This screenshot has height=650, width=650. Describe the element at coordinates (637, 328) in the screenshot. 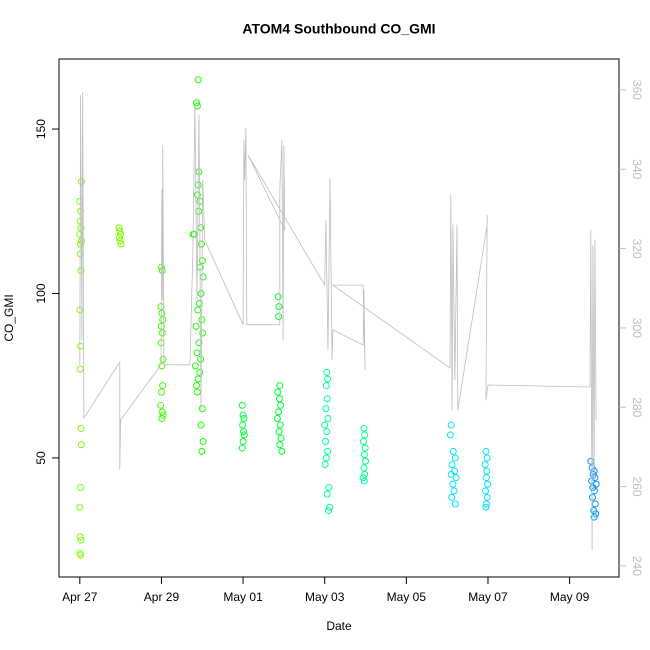

I see `y2-tick-label: 300` at that location.